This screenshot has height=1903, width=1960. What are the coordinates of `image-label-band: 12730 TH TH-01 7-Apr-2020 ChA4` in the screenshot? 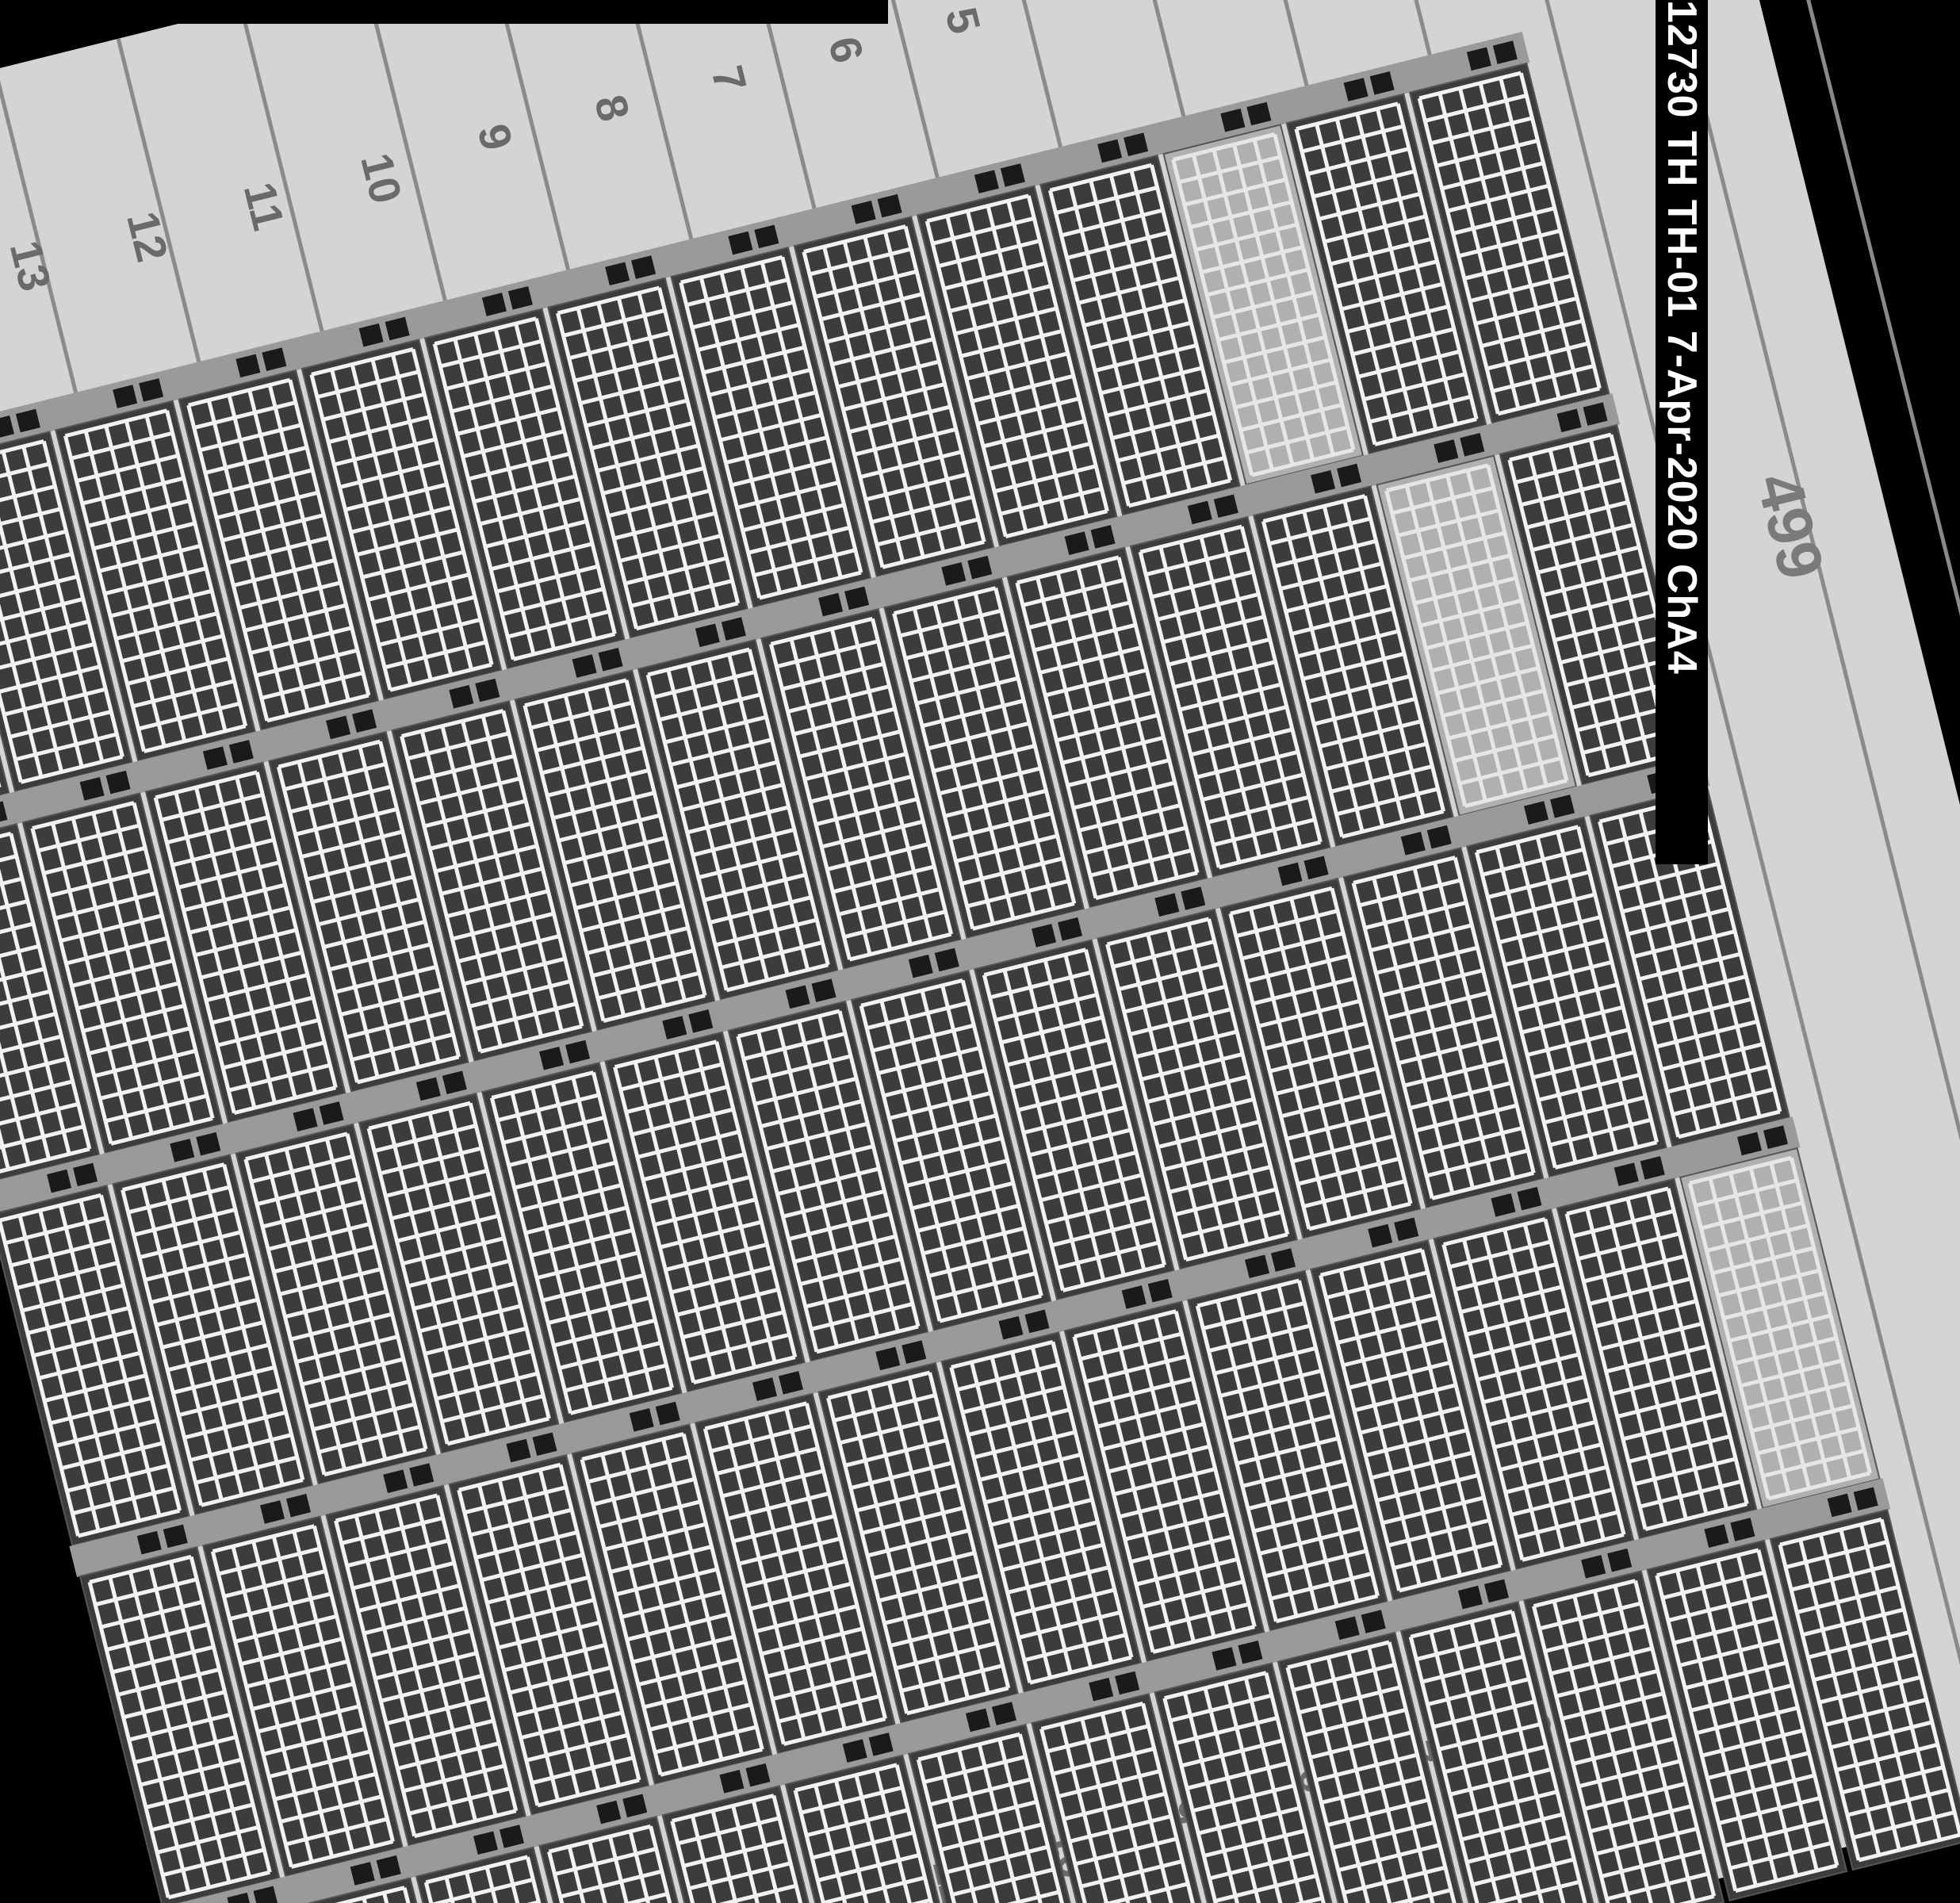 It's located at (1682, 432).